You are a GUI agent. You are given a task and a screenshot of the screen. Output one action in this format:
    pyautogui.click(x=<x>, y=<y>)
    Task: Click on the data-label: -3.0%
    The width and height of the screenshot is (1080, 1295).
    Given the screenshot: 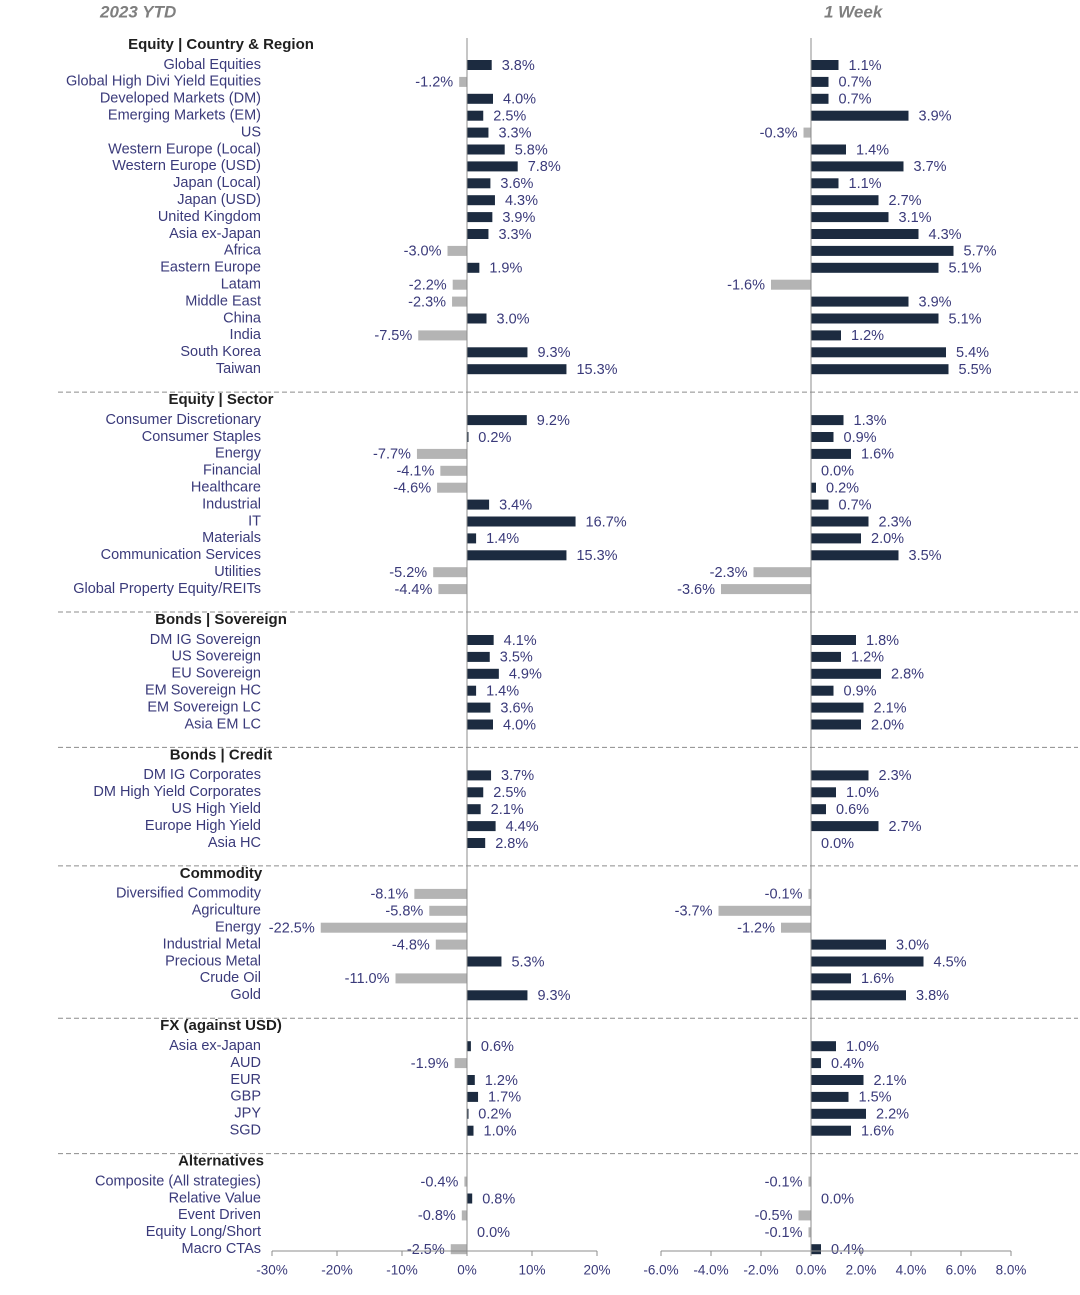 What is the action you would take?
    pyautogui.click(x=423, y=252)
    